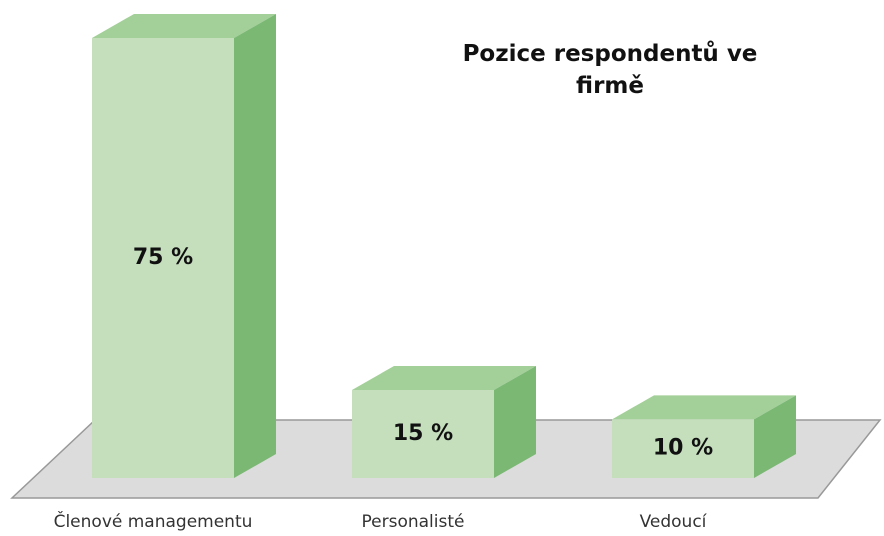 Image resolution: width=884 pixels, height=536 pixels. Describe the element at coordinates (413, 522) in the screenshot. I see `x-tick-label: Personalisté` at that location.